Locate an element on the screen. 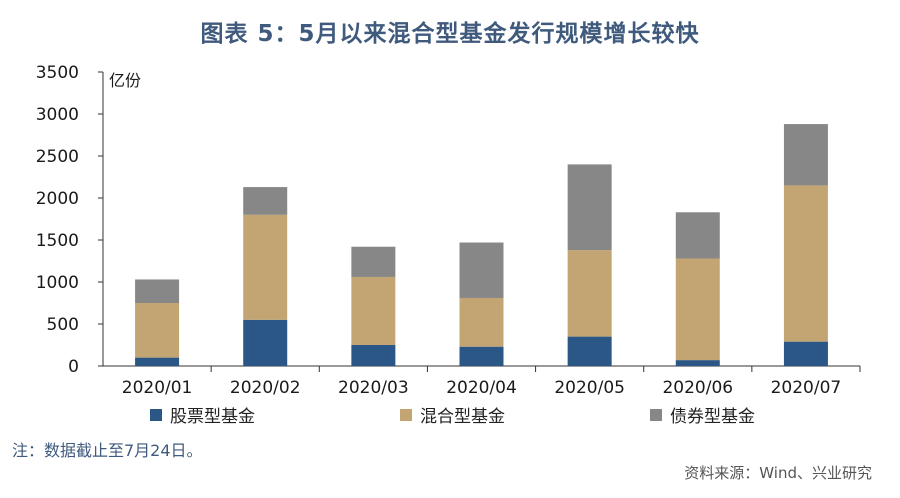 This screenshot has height=498, width=900. x-tick-label: 2020/07 is located at coordinates (806, 388).